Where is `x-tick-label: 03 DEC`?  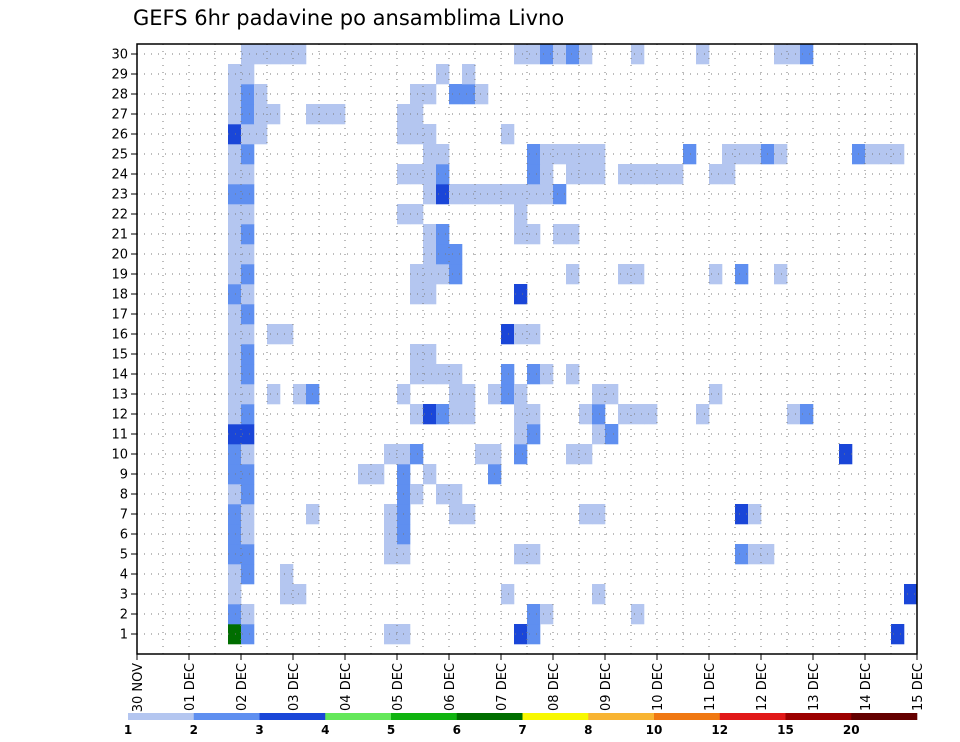 x-tick-label: 03 DEC is located at coordinates (294, 687).